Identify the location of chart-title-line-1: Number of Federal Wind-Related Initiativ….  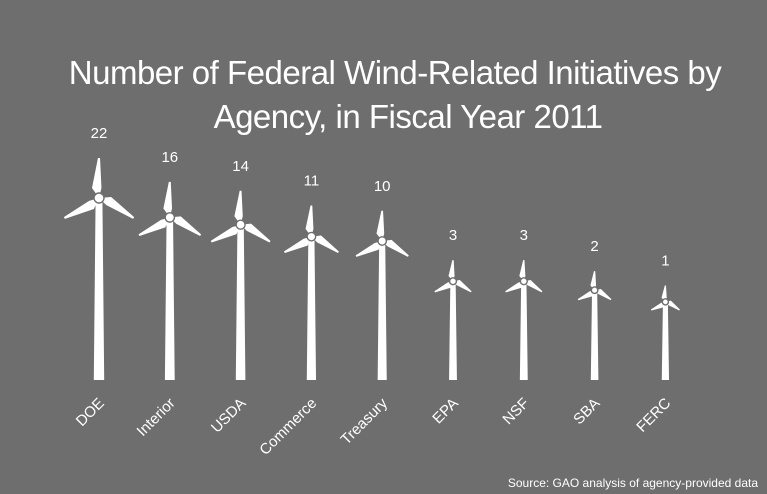
(395, 72).